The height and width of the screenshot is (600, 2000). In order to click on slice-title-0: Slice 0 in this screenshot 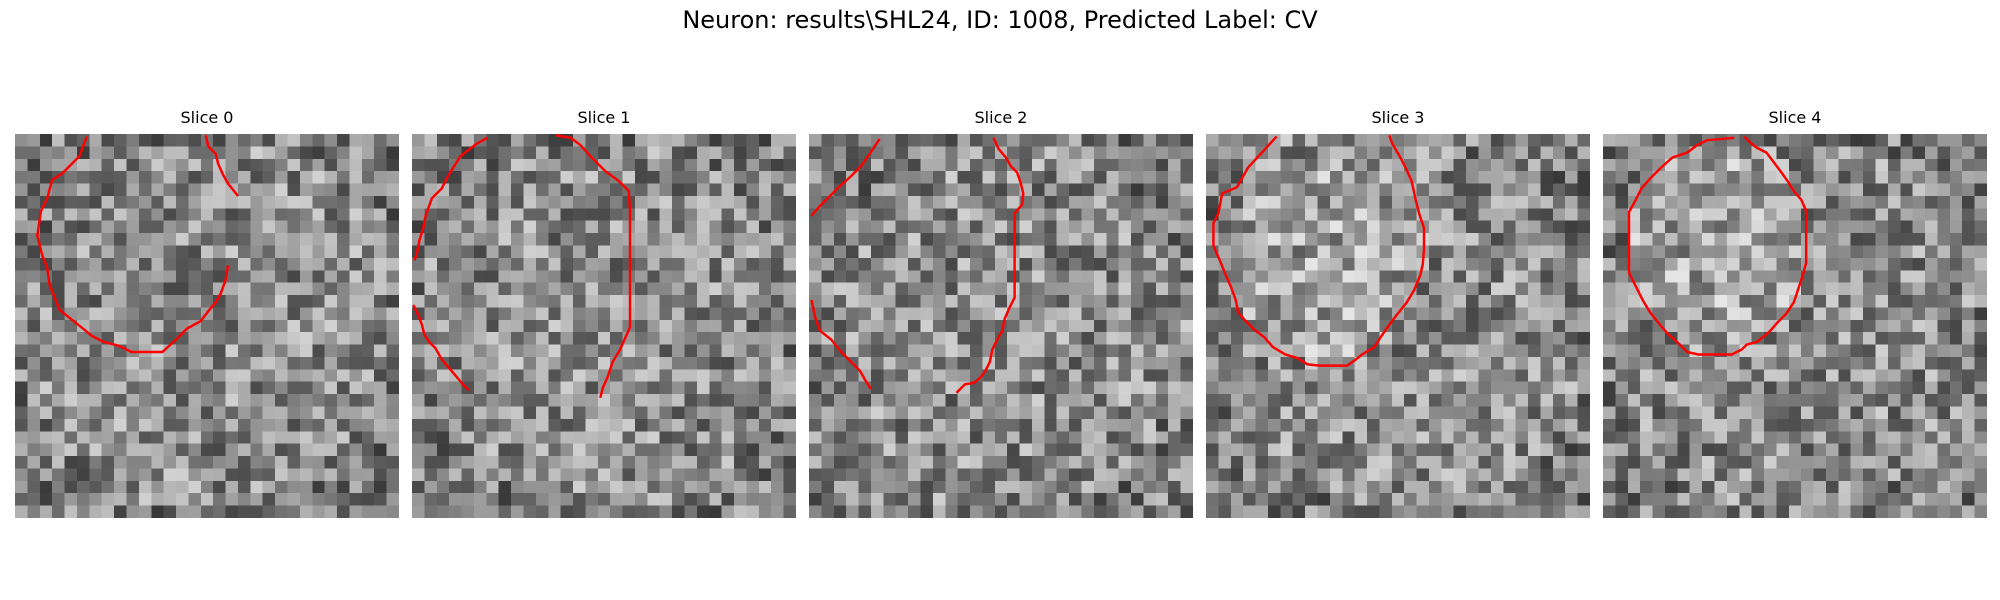, I will do `click(207, 117)`.